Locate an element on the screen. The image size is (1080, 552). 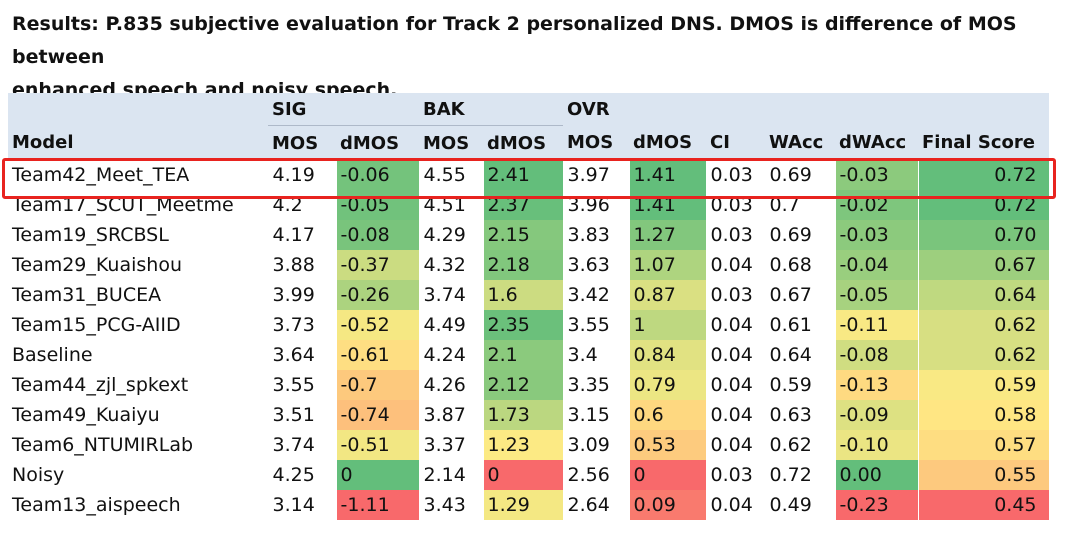
header-dwacc: dWAcc is located at coordinates (876, 142).